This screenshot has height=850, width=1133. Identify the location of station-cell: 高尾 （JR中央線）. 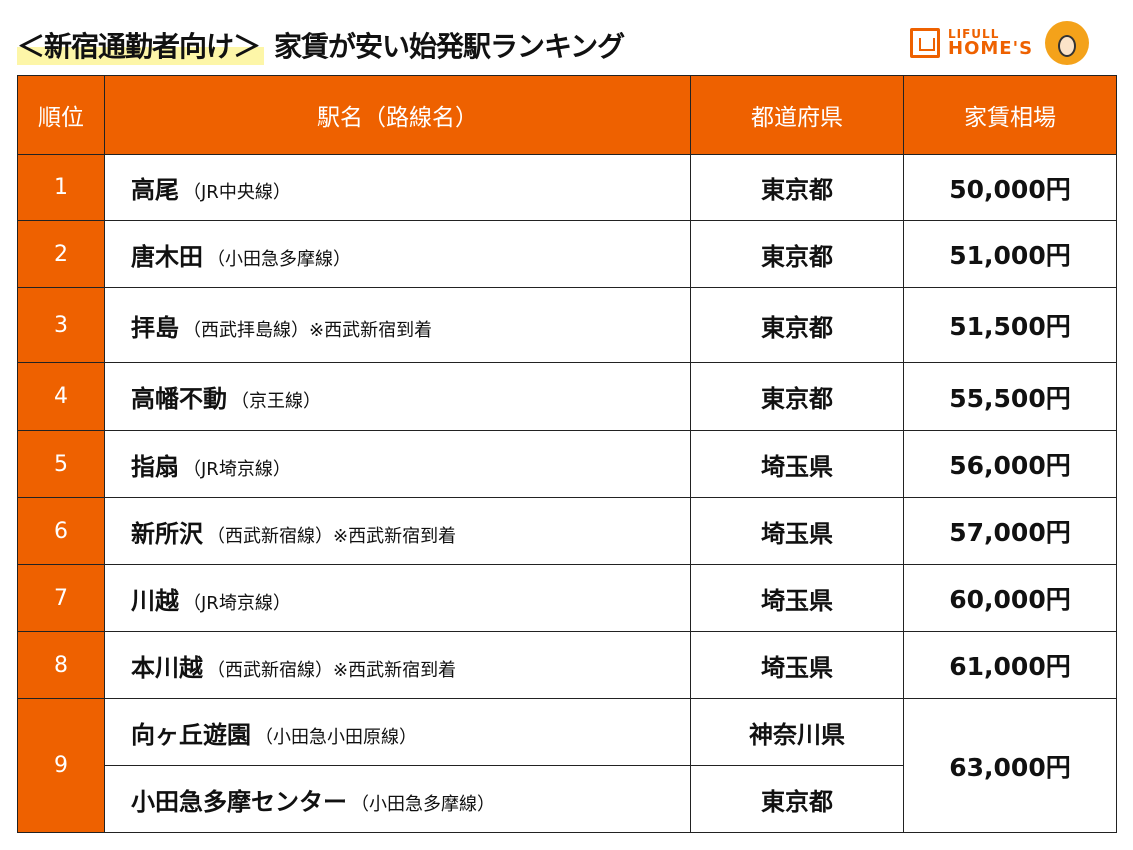
(397, 187).